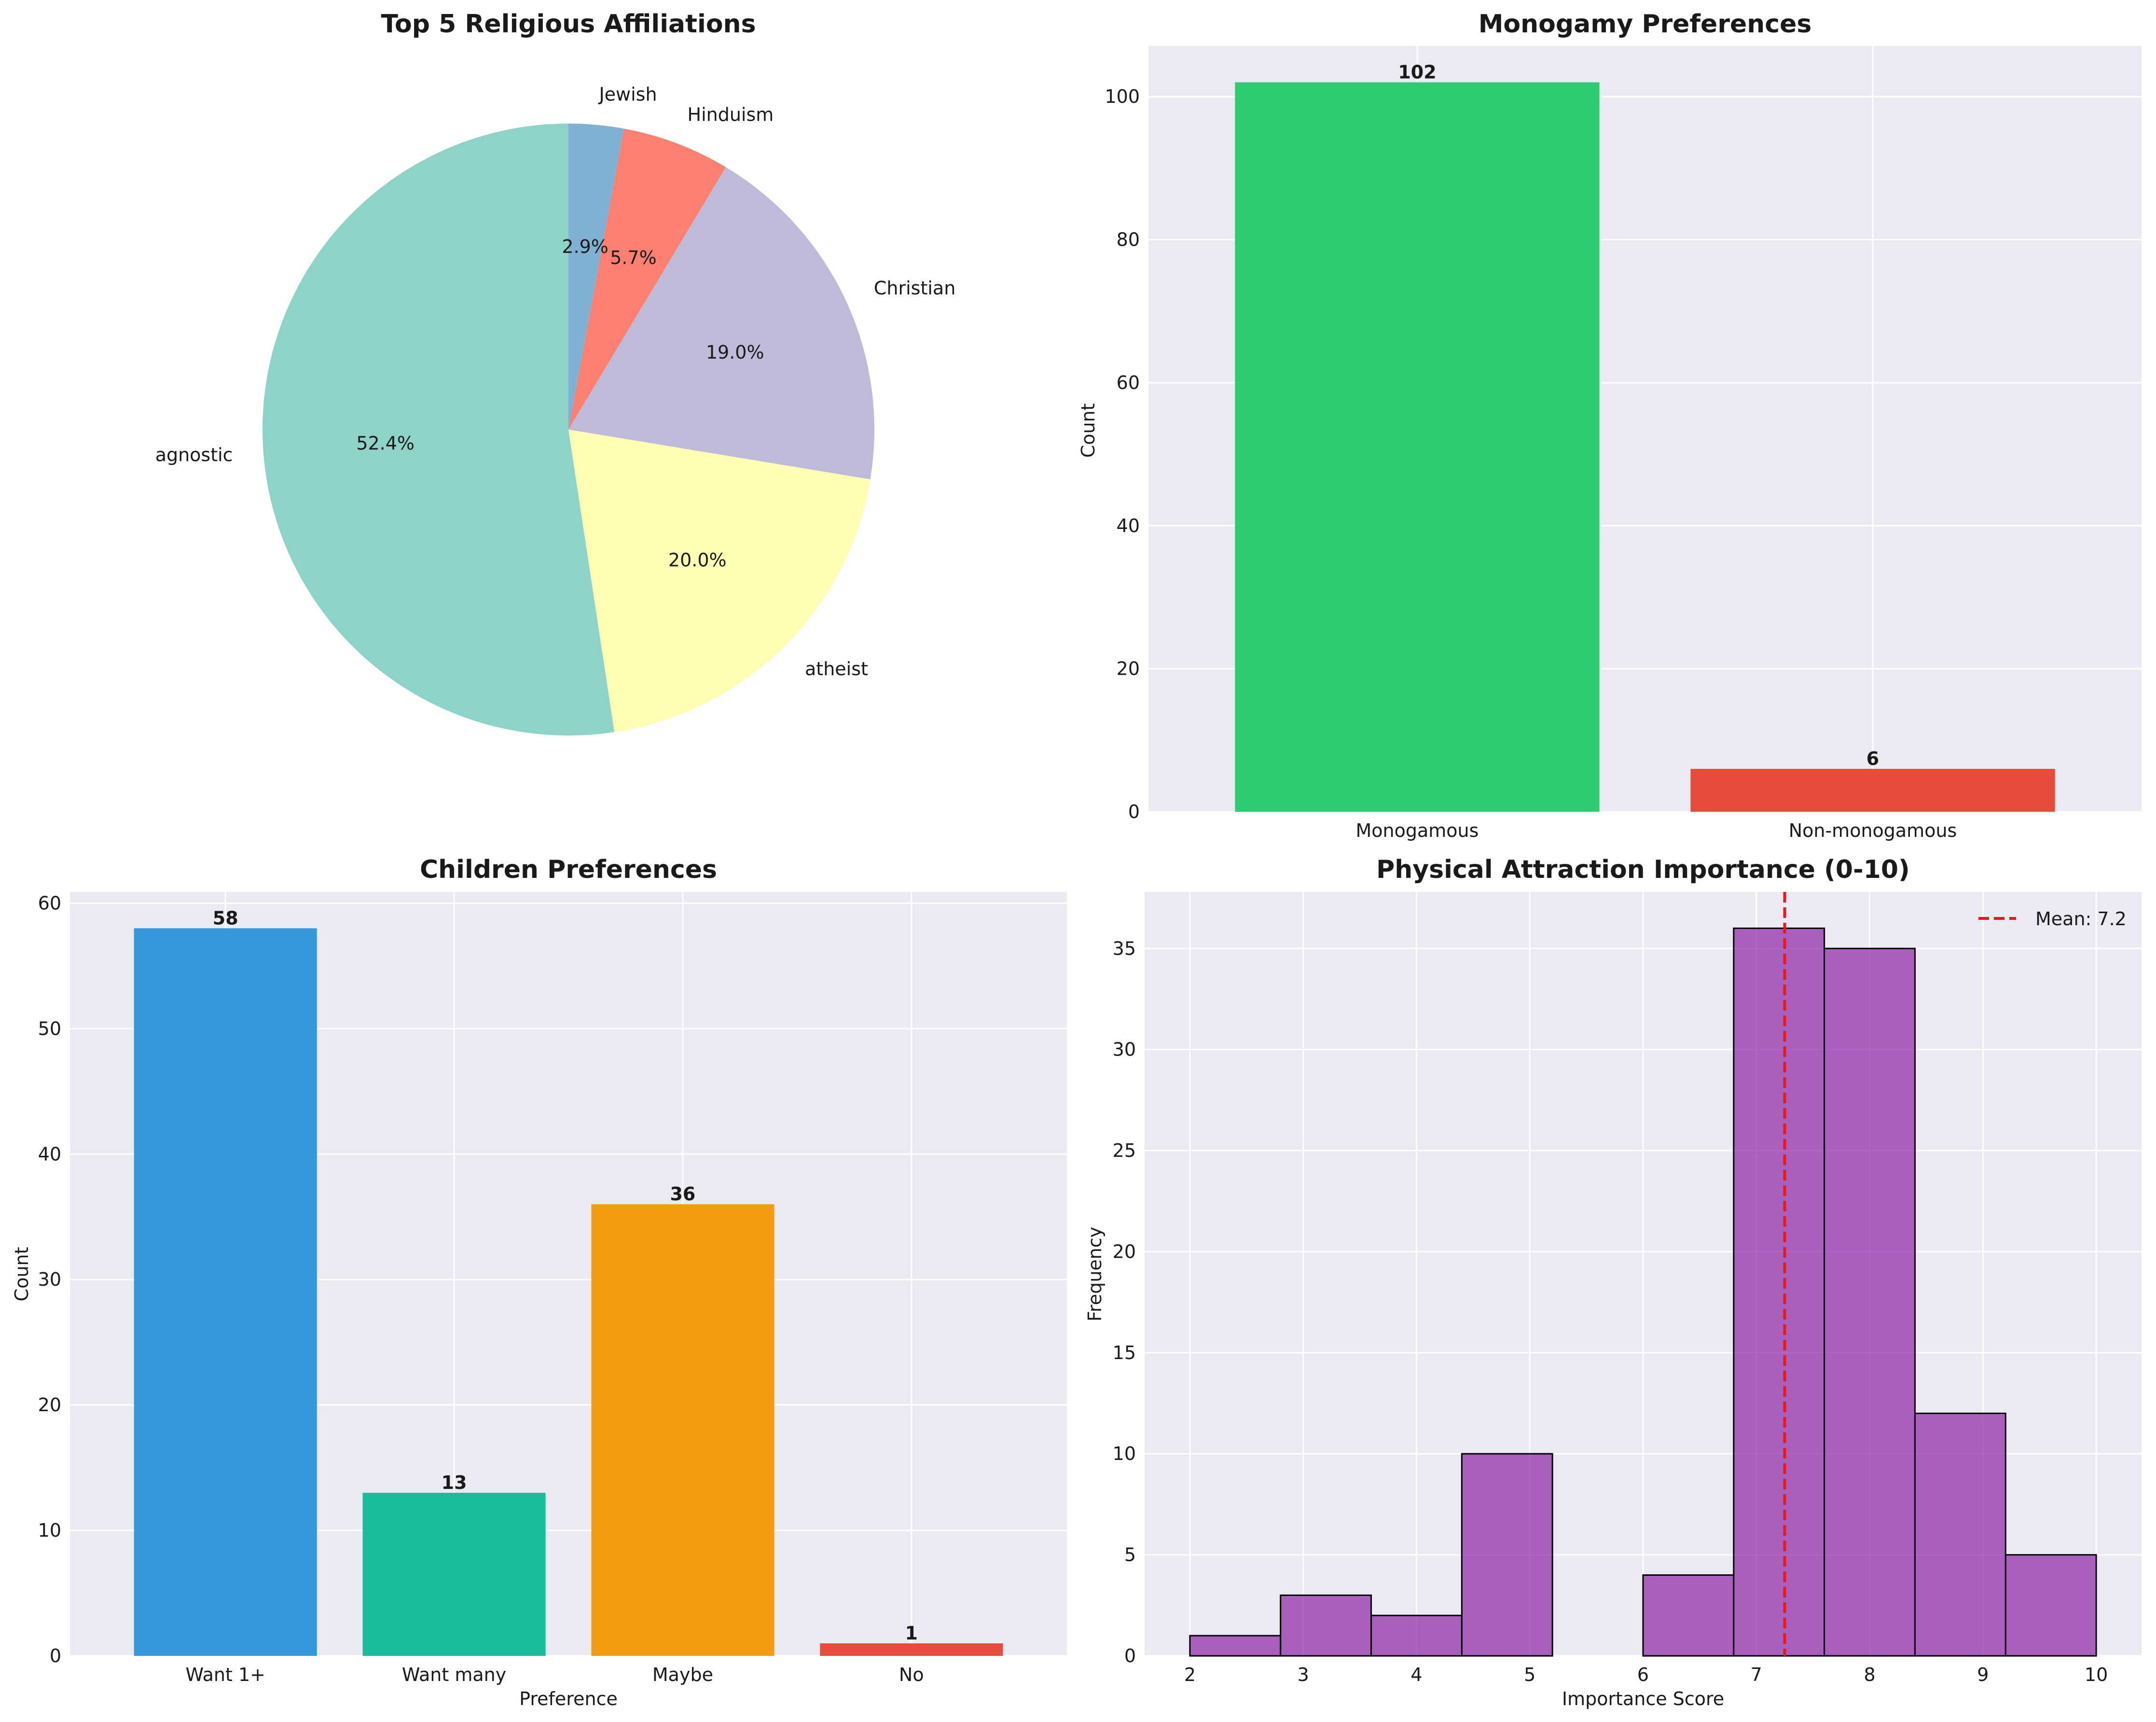 This screenshot has height=1722, width=2156. Describe the element at coordinates (568, 24) in the screenshot. I see `religion-pie-title: Top 5 Religious Affiliations` at that location.